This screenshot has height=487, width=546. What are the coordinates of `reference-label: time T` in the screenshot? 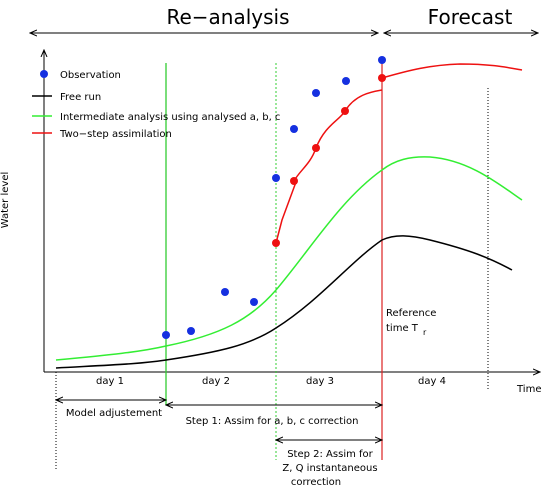 It's located at (402, 328).